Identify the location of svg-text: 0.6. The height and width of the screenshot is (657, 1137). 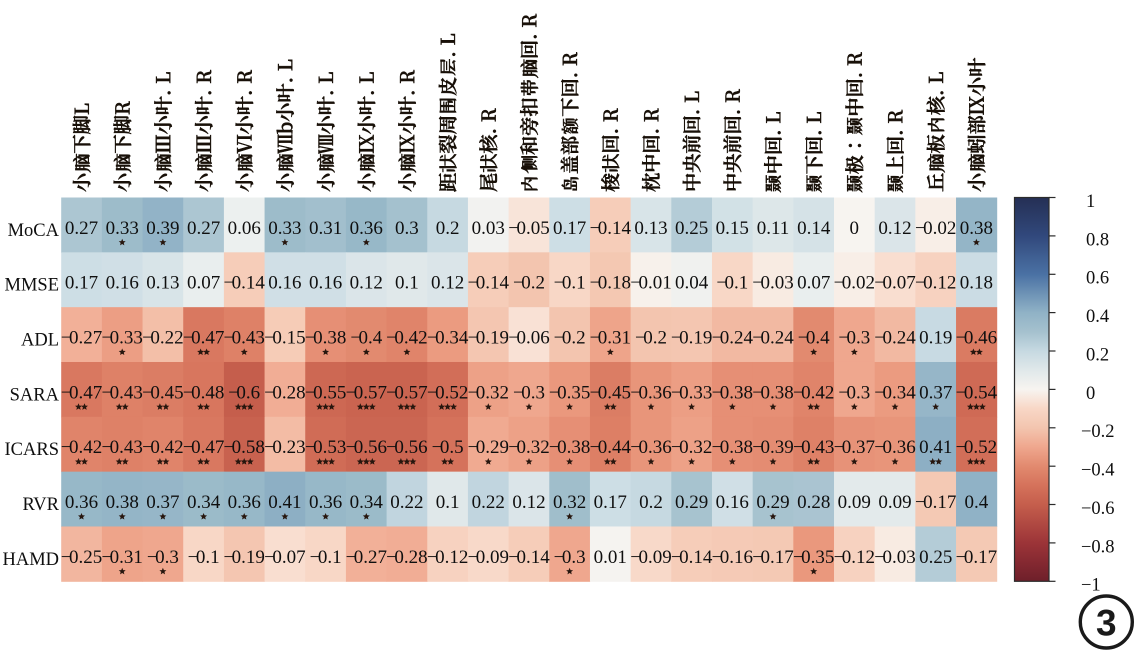
(1097, 279).